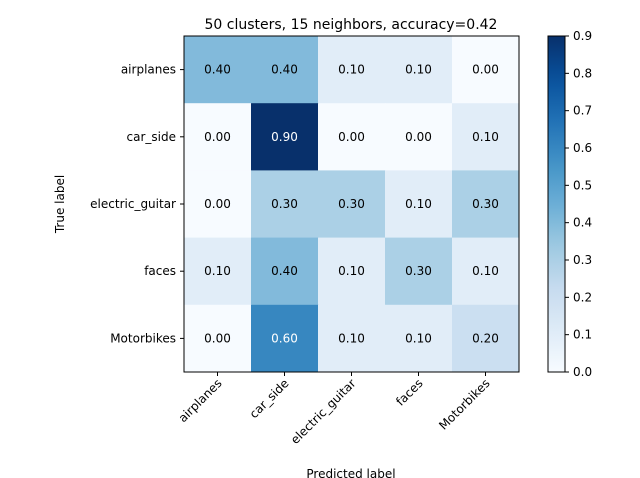 The height and width of the screenshot is (478, 640). I want to click on y-tick-label: faces, so click(160, 271).